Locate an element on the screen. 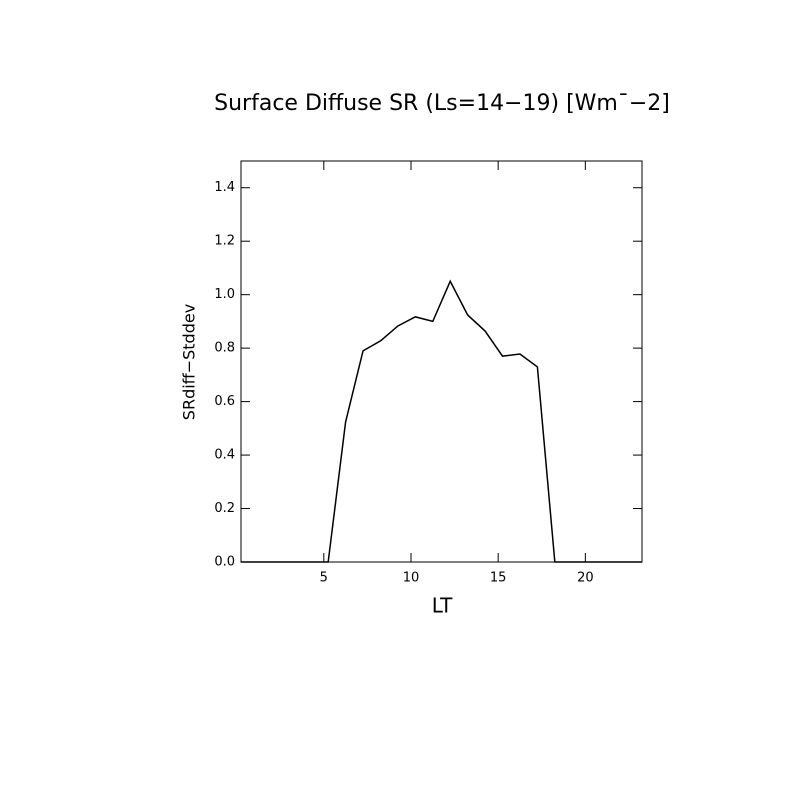  y-tick-label: 0.0 is located at coordinates (224, 562).